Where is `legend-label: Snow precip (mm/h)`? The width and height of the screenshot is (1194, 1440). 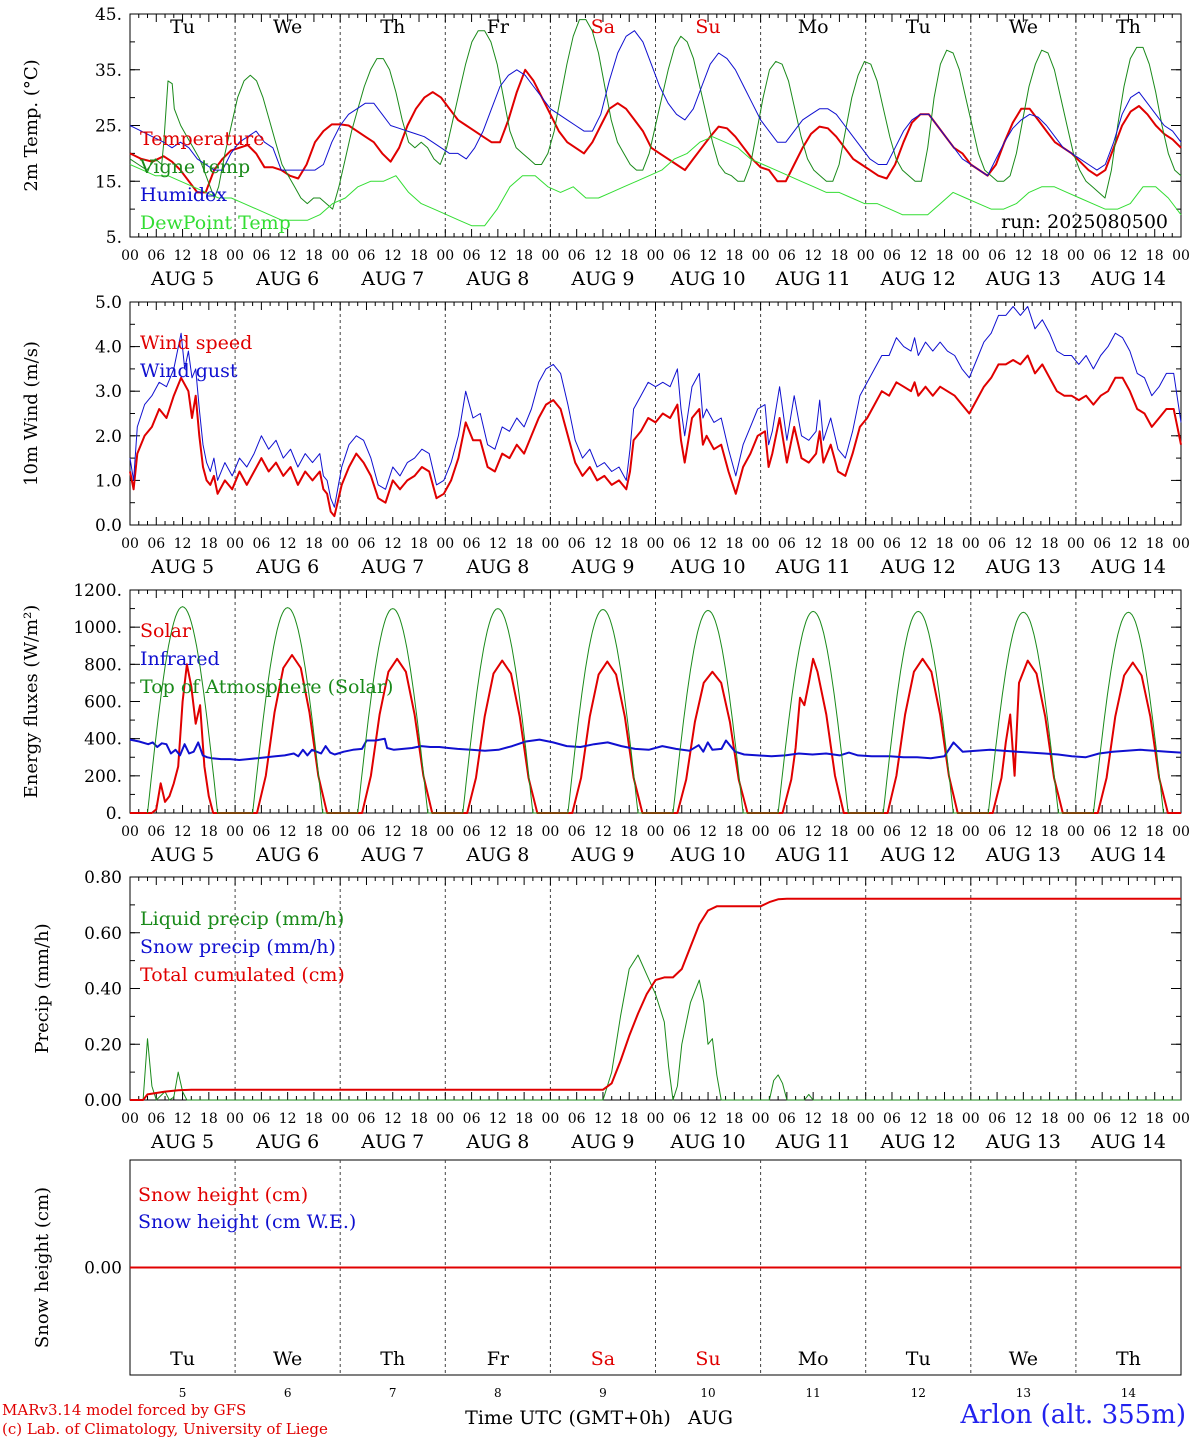
legend-label: Snow precip (mm/h) is located at coordinates (238, 947).